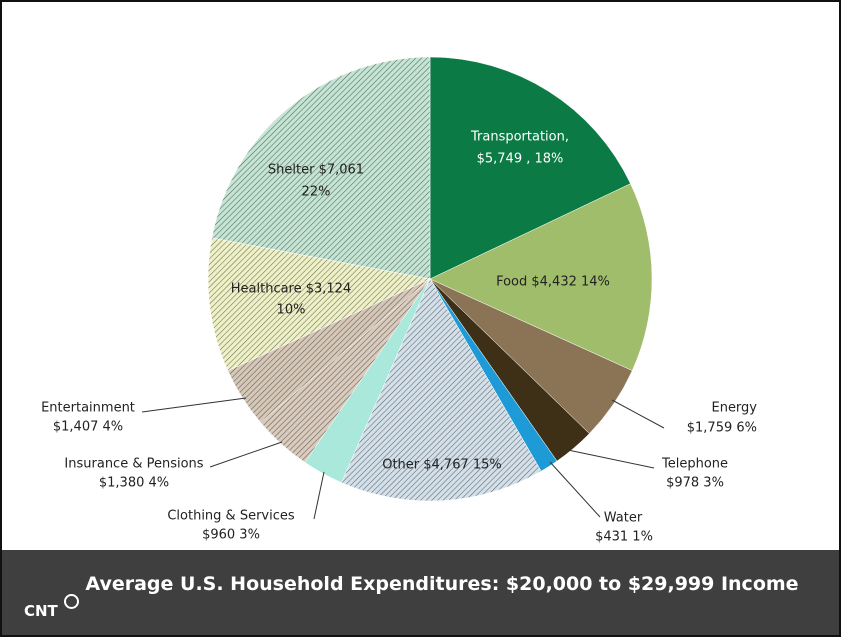 The image size is (841, 637). Describe the element at coordinates (71, 601) in the screenshot. I see `logo-ring` at that location.